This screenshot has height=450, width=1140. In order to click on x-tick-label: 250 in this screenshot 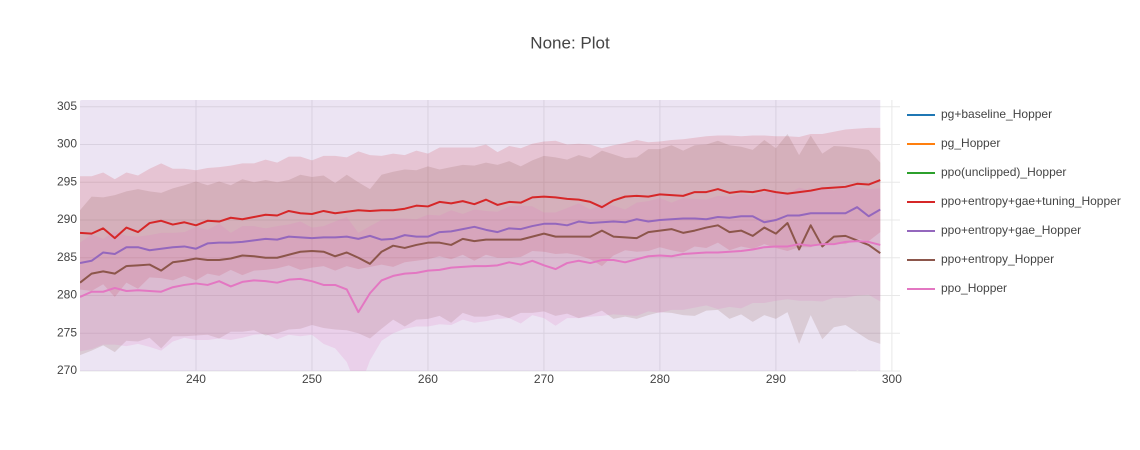, I will do `click(312, 379)`.